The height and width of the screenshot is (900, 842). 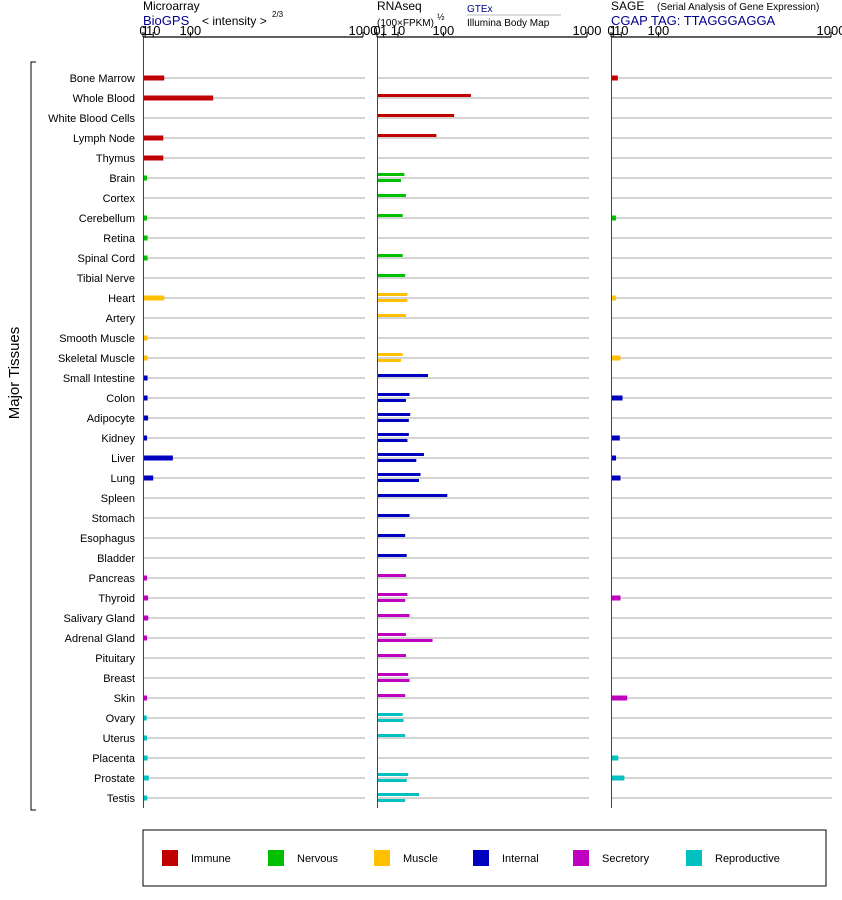 I want to click on rnaseq-source: GTEx, so click(x=480, y=9).